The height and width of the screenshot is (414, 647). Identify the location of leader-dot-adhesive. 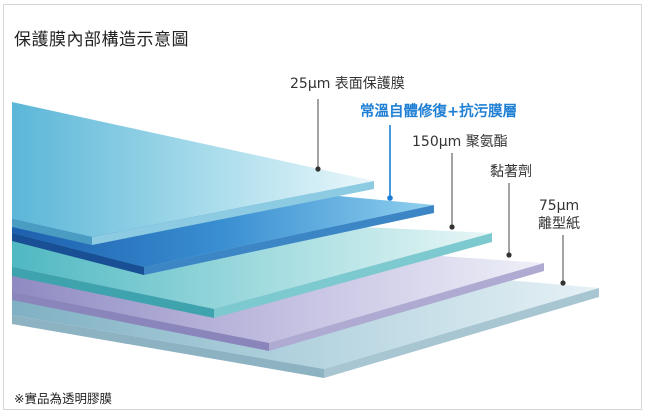
(509, 255).